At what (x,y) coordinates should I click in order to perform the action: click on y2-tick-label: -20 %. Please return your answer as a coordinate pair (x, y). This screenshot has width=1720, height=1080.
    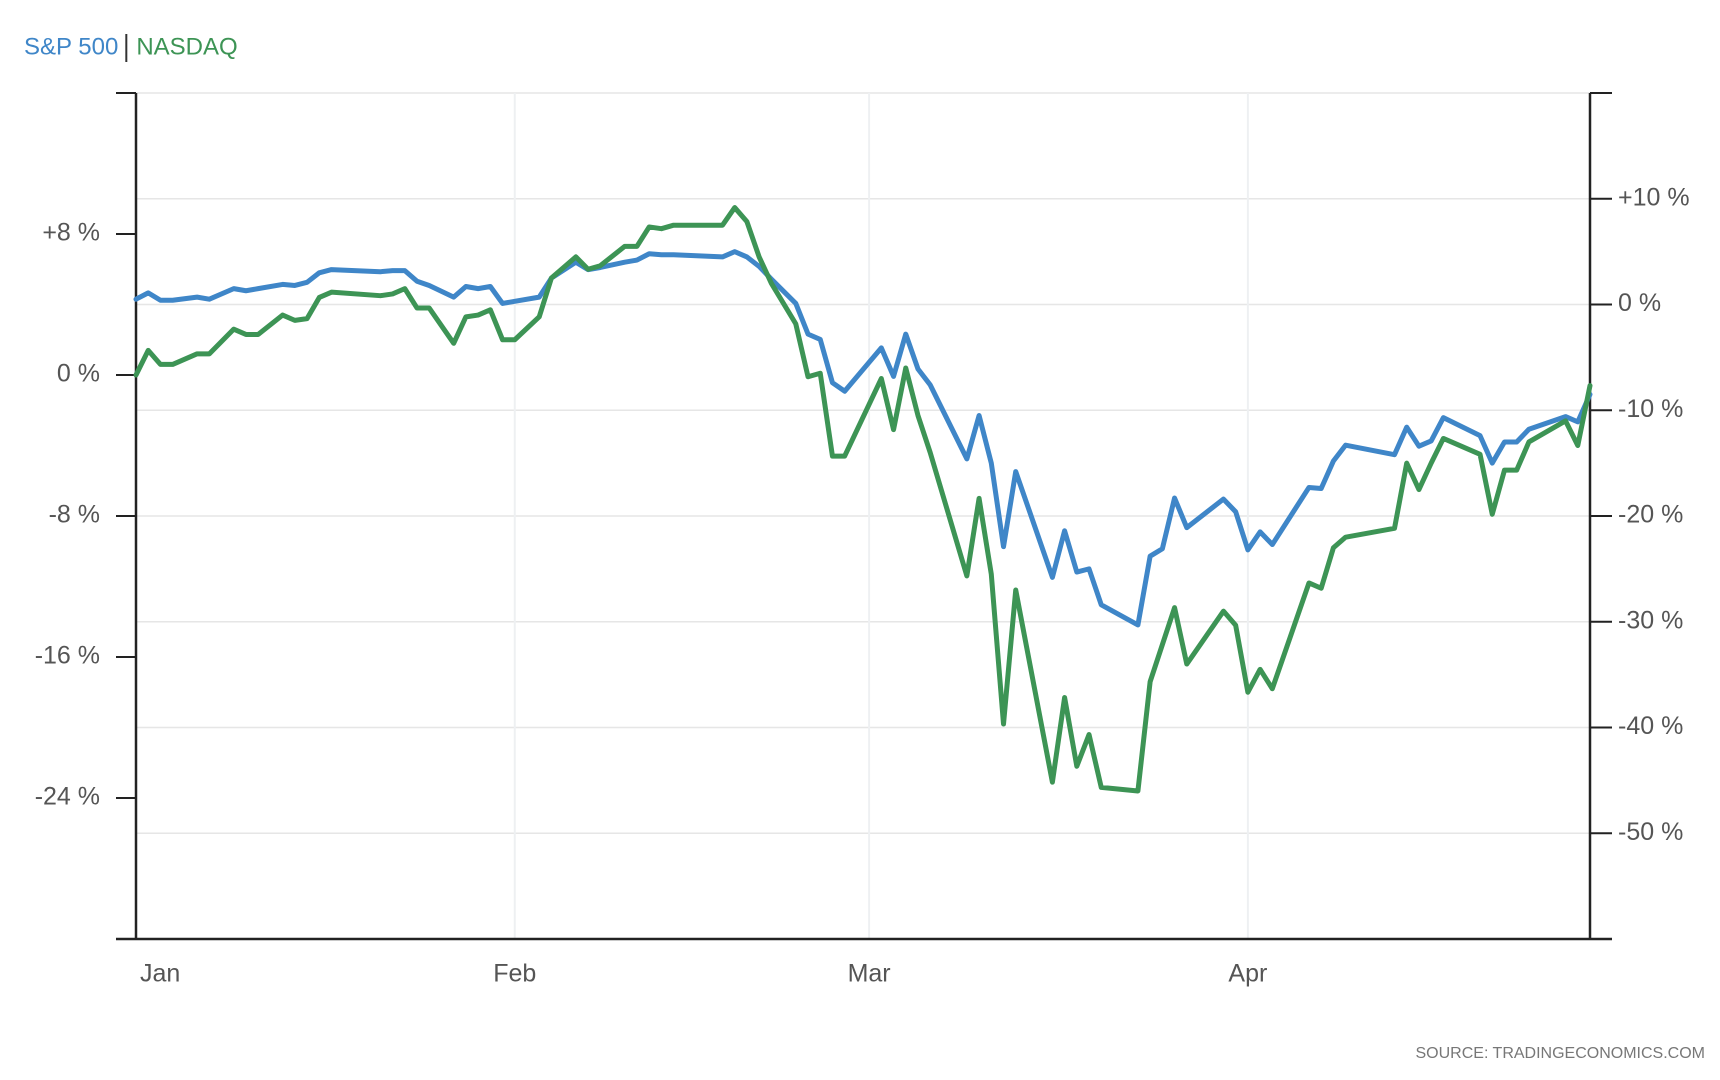
    Looking at the image, I should click on (1650, 515).